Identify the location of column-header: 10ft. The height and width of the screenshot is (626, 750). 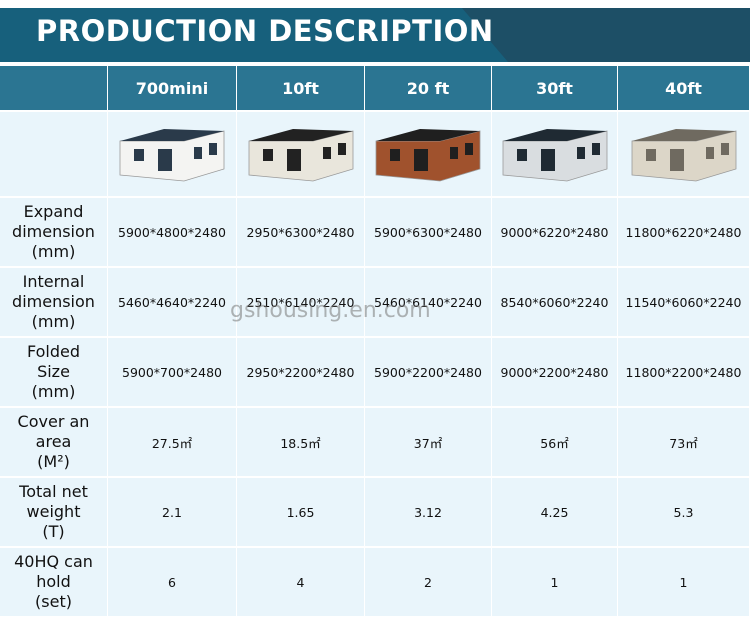
(300, 88).